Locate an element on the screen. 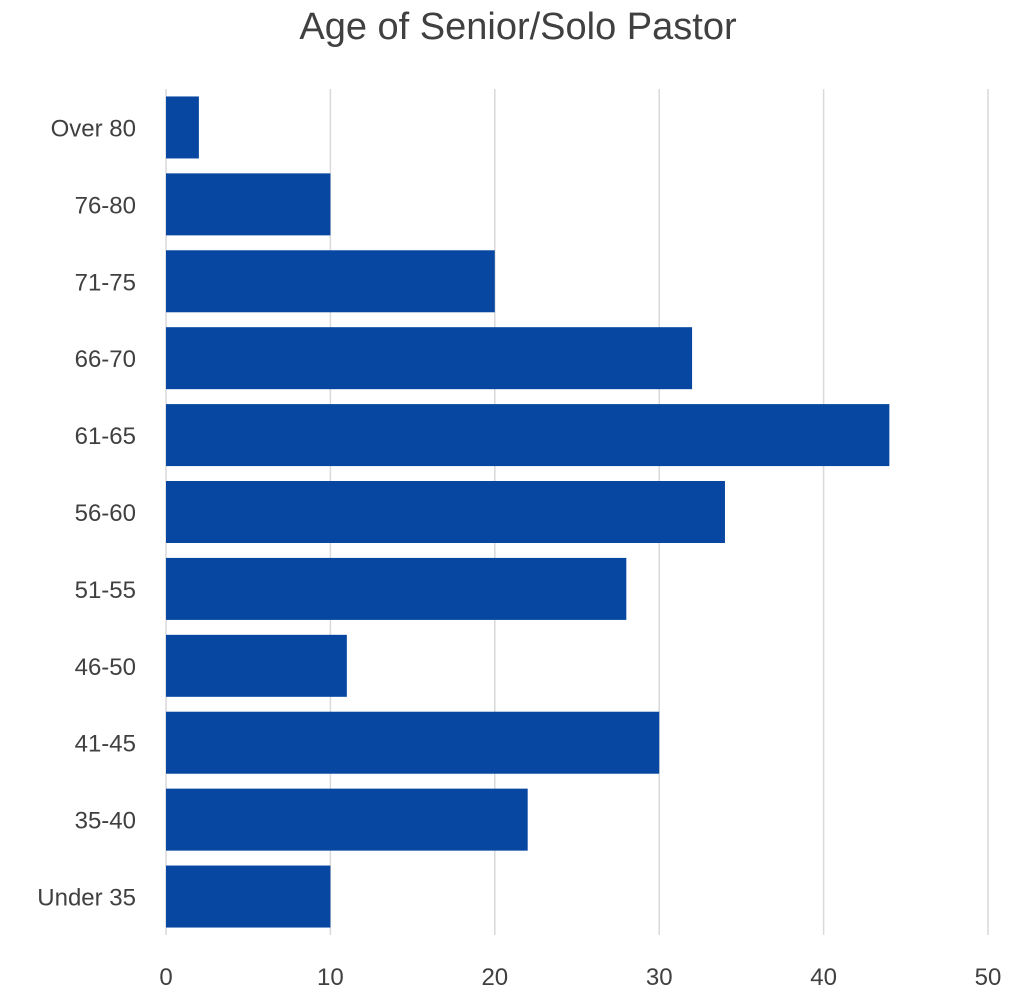 Image resolution: width=1018 pixels, height=993 pixels. category-label-over-80: Over 80 is located at coordinates (93, 128).